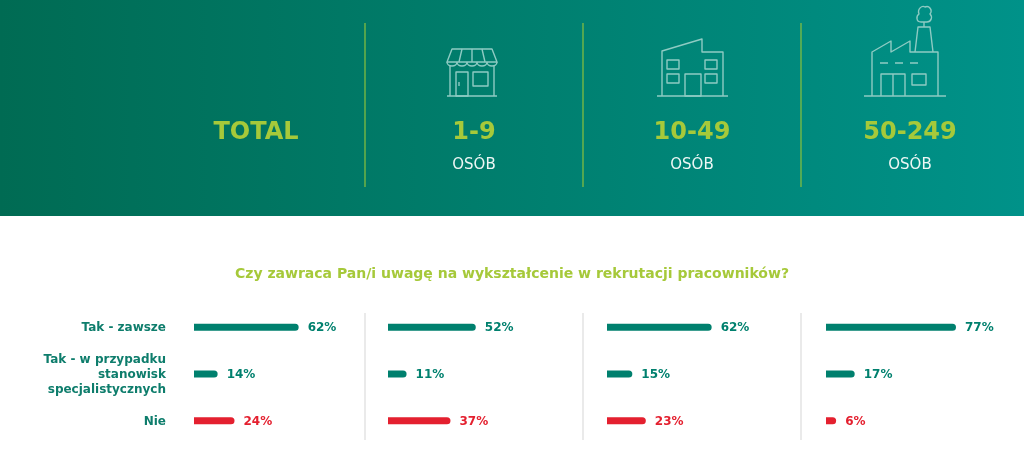 Image resolution: width=1024 pixels, height=456 pixels. Describe the element at coordinates (692, 131) in the screenshot. I see `chart-title: 10-49` at that location.